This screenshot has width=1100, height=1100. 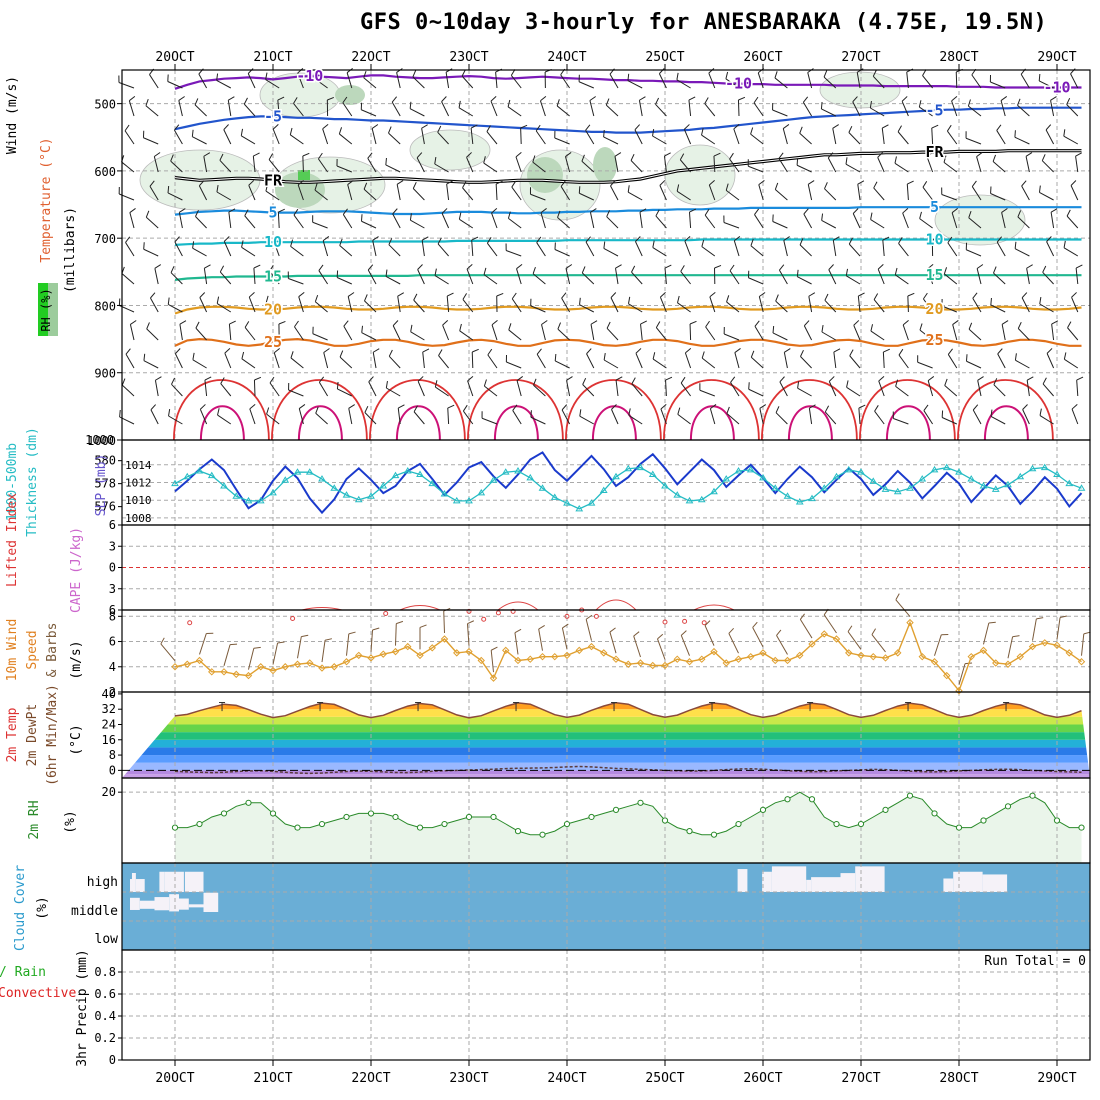 I want to click on slp-tick-label: 1012, so click(x=138, y=483).